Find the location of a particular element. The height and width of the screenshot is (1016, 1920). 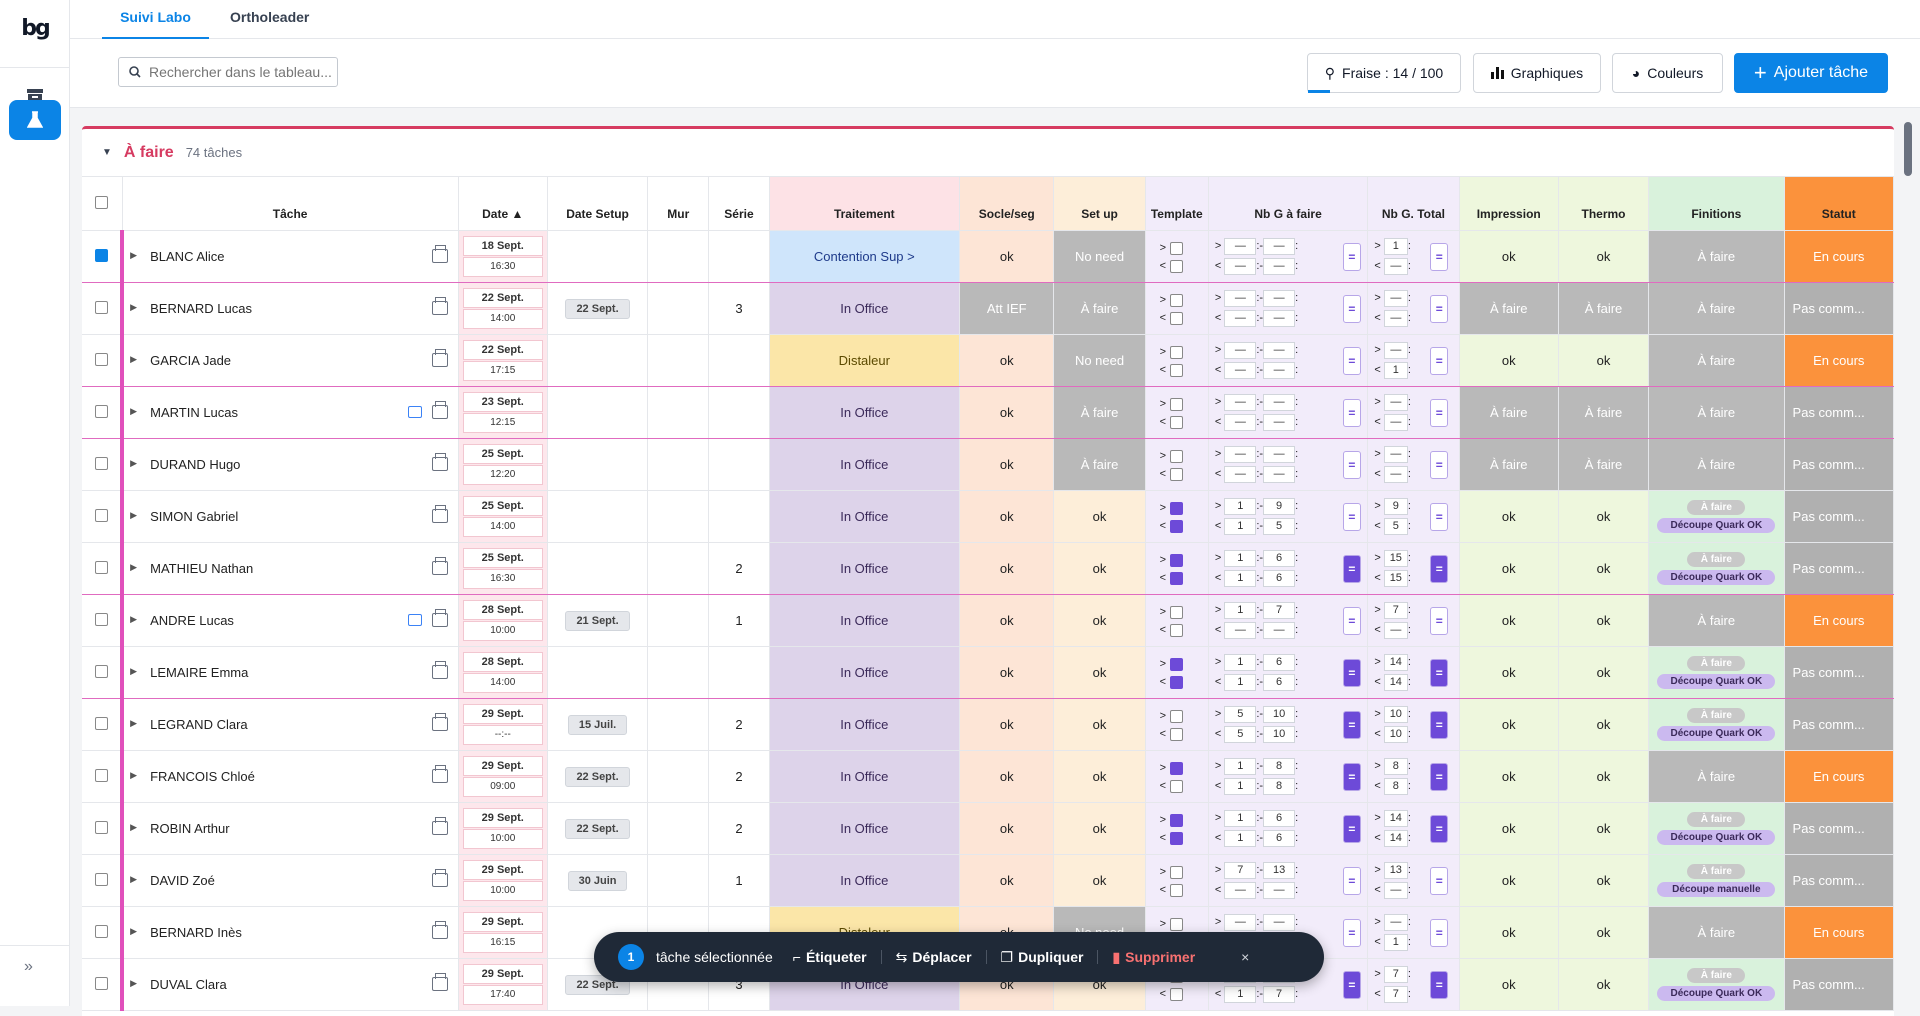

date-cell: 29 Sept. 17:40 is located at coordinates (503, 984).